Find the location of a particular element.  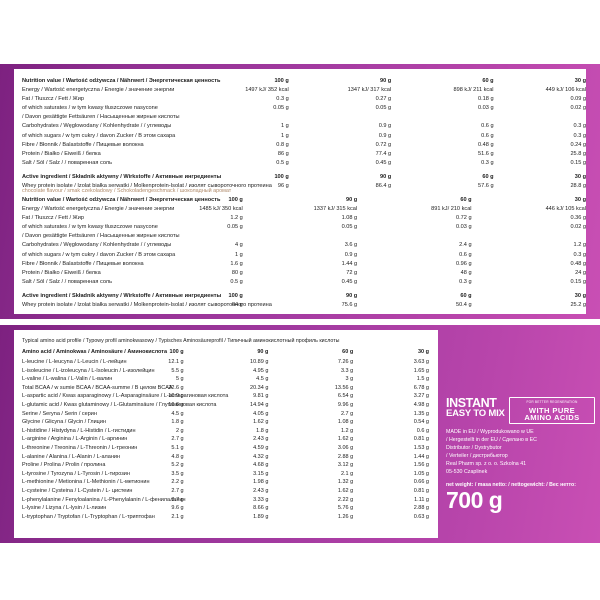

row-value: 1497 kJ/ 352 kcal is located at coordinates (267, 90).